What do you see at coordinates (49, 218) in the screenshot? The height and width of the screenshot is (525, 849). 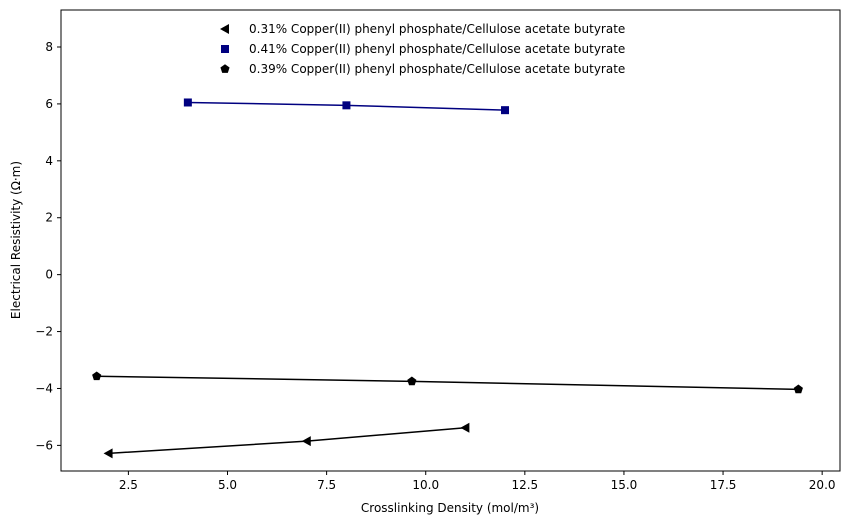 I see `y-tick-label: 2` at bounding box center [49, 218].